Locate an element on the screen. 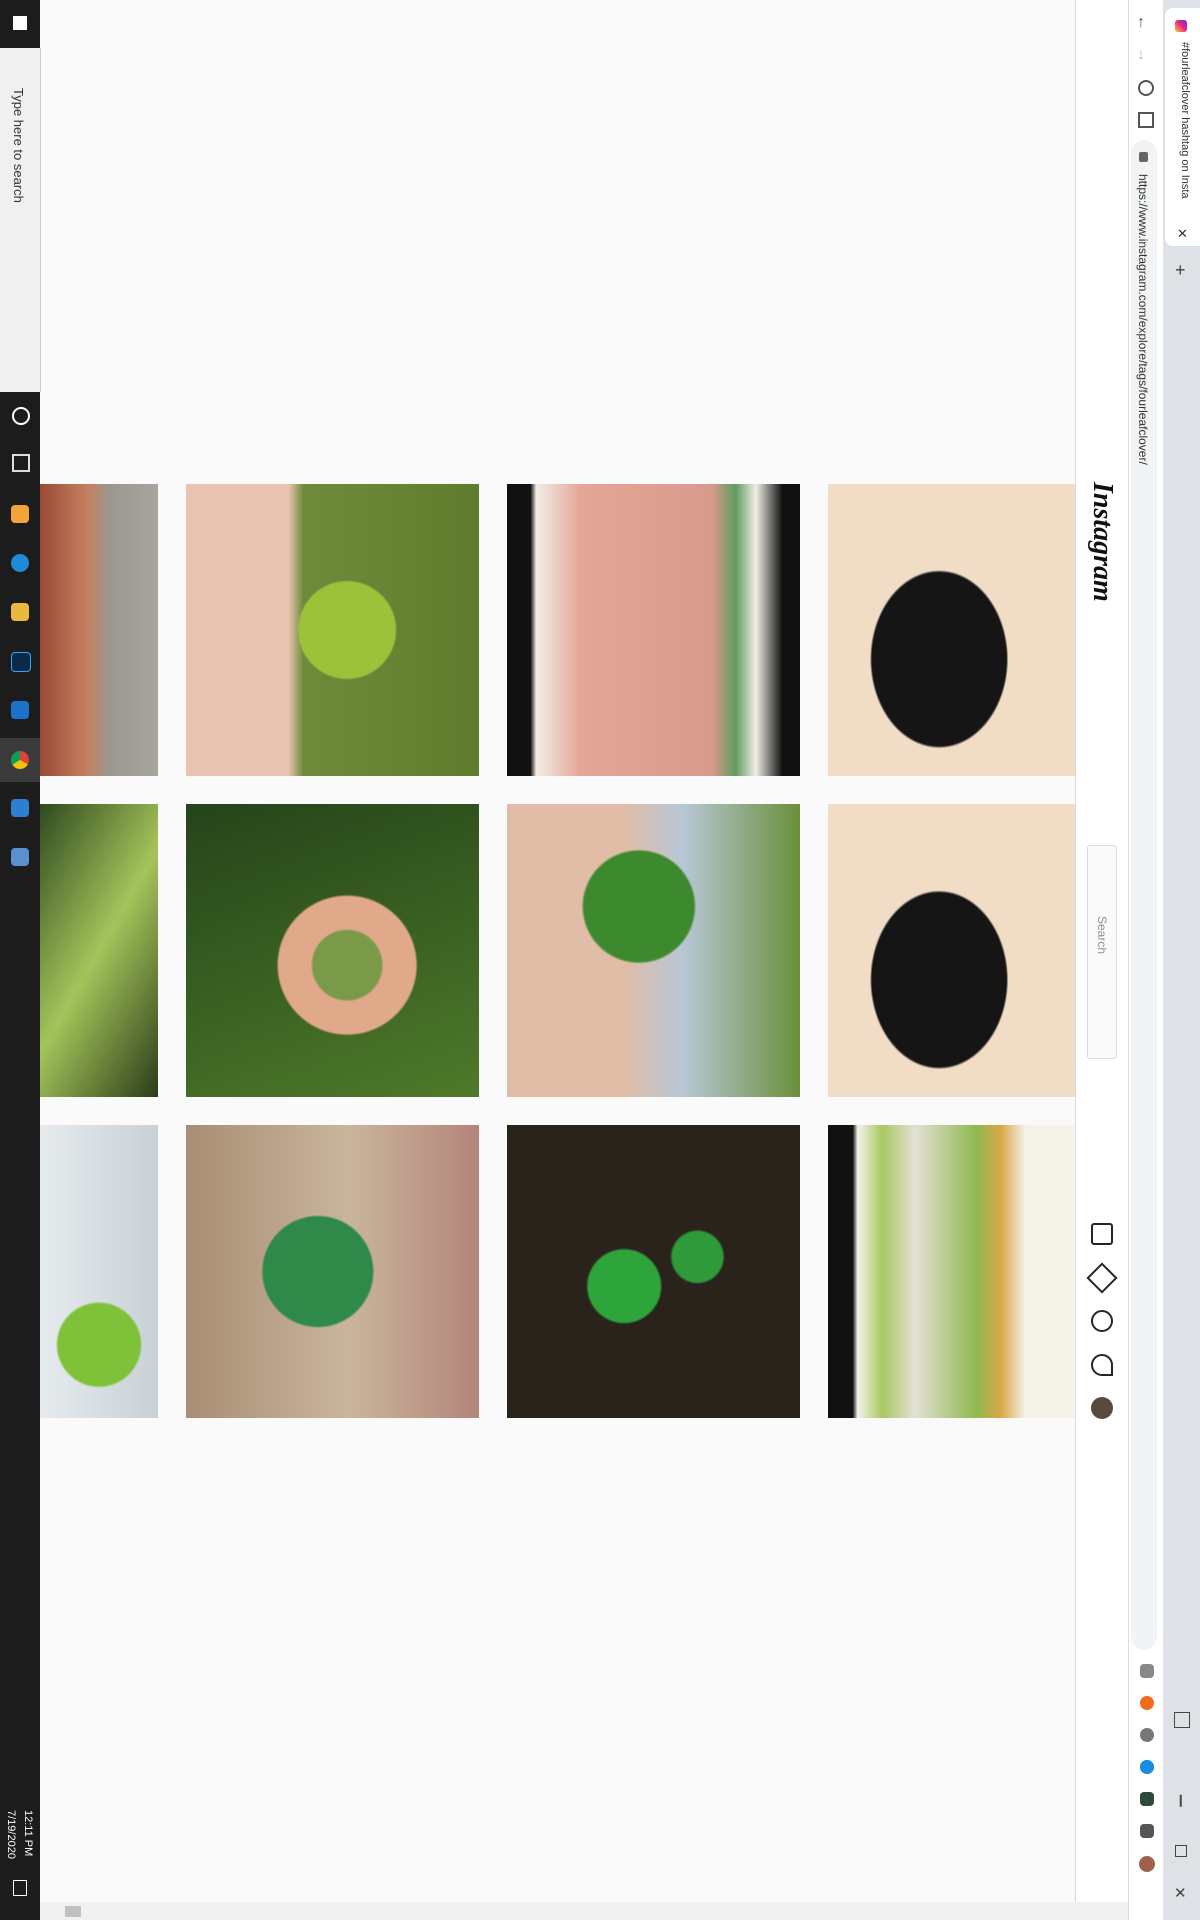 The width and height of the screenshot is (1200, 1920). active-app is located at coordinates (20, 760).